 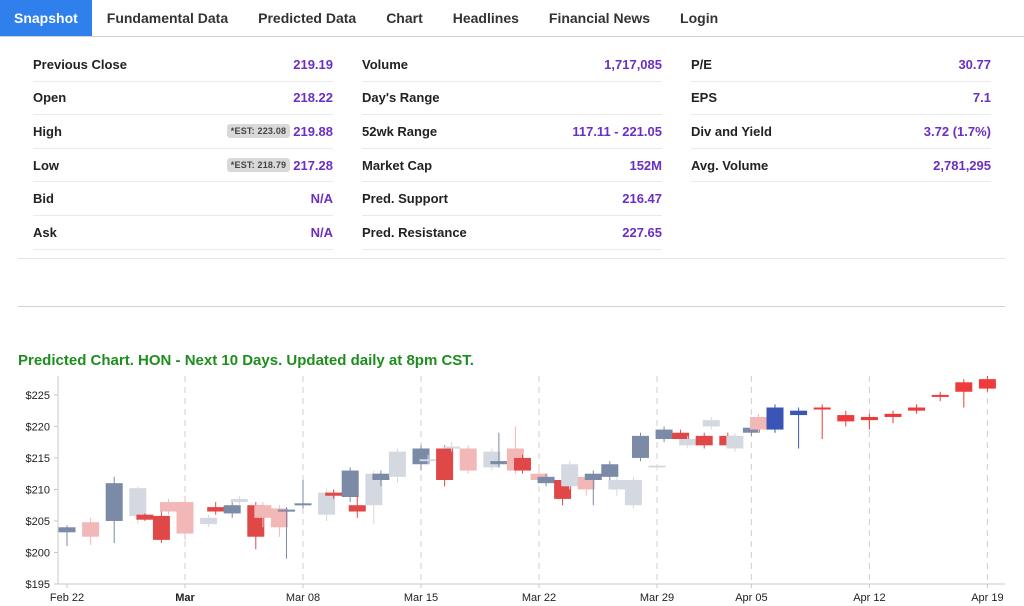 I want to click on stat-value: 219.88, so click(x=313, y=131).